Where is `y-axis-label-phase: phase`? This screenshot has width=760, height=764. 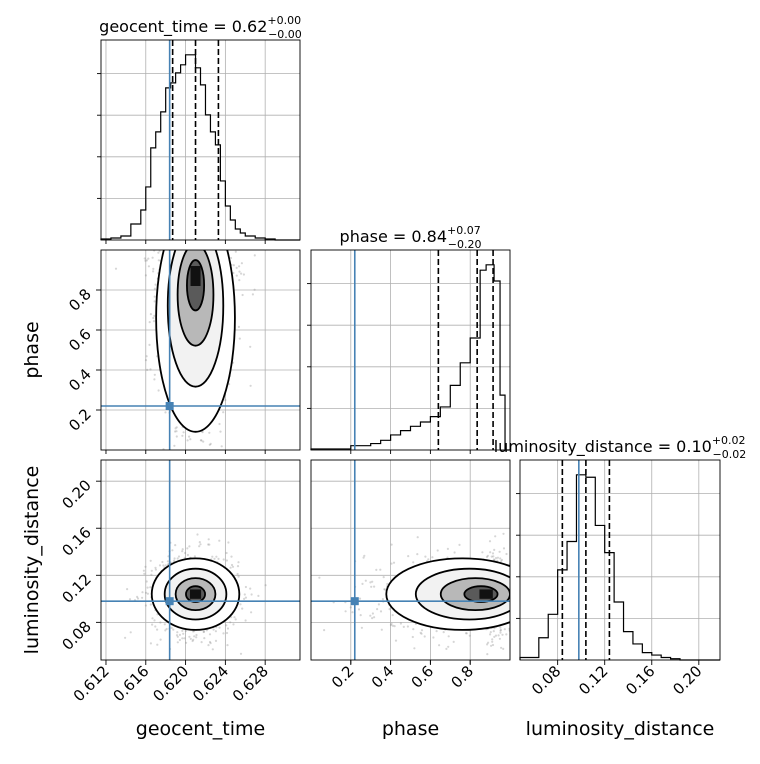
y-axis-label-phase: phase is located at coordinates (32, 349).